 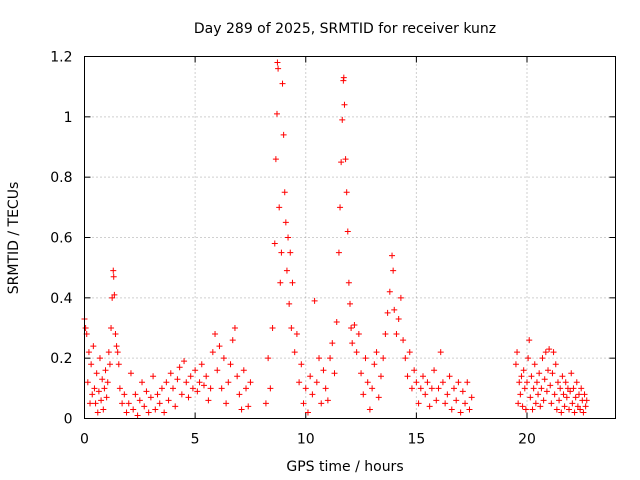 What do you see at coordinates (416, 440) in the screenshot?
I see `x-tick-label: 15` at bounding box center [416, 440].